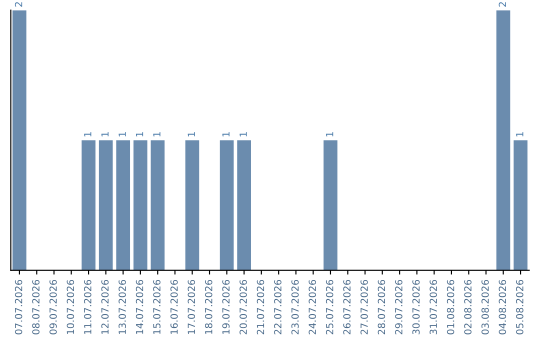 The height and width of the screenshot is (340, 540). What do you see at coordinates (398, 307) in the screenshot?
I see `x-tick-label: 29.07.2026` at bounding box center [398, 307].